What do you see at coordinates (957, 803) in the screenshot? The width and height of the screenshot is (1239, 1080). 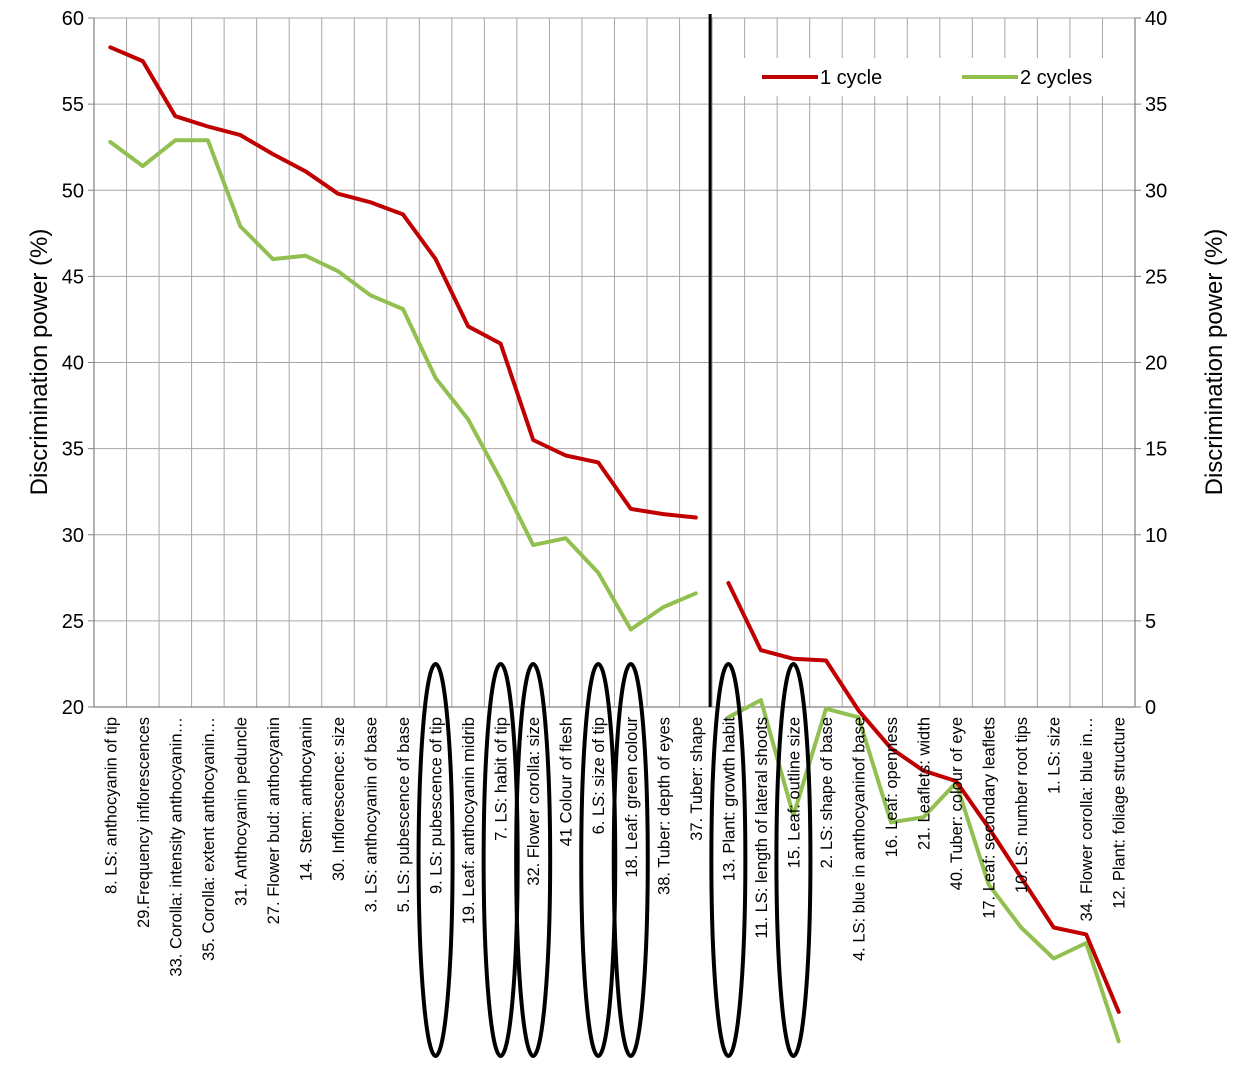 I see `category-label: 40. Tuber: colour of eye` at bounding box center [957, 803].